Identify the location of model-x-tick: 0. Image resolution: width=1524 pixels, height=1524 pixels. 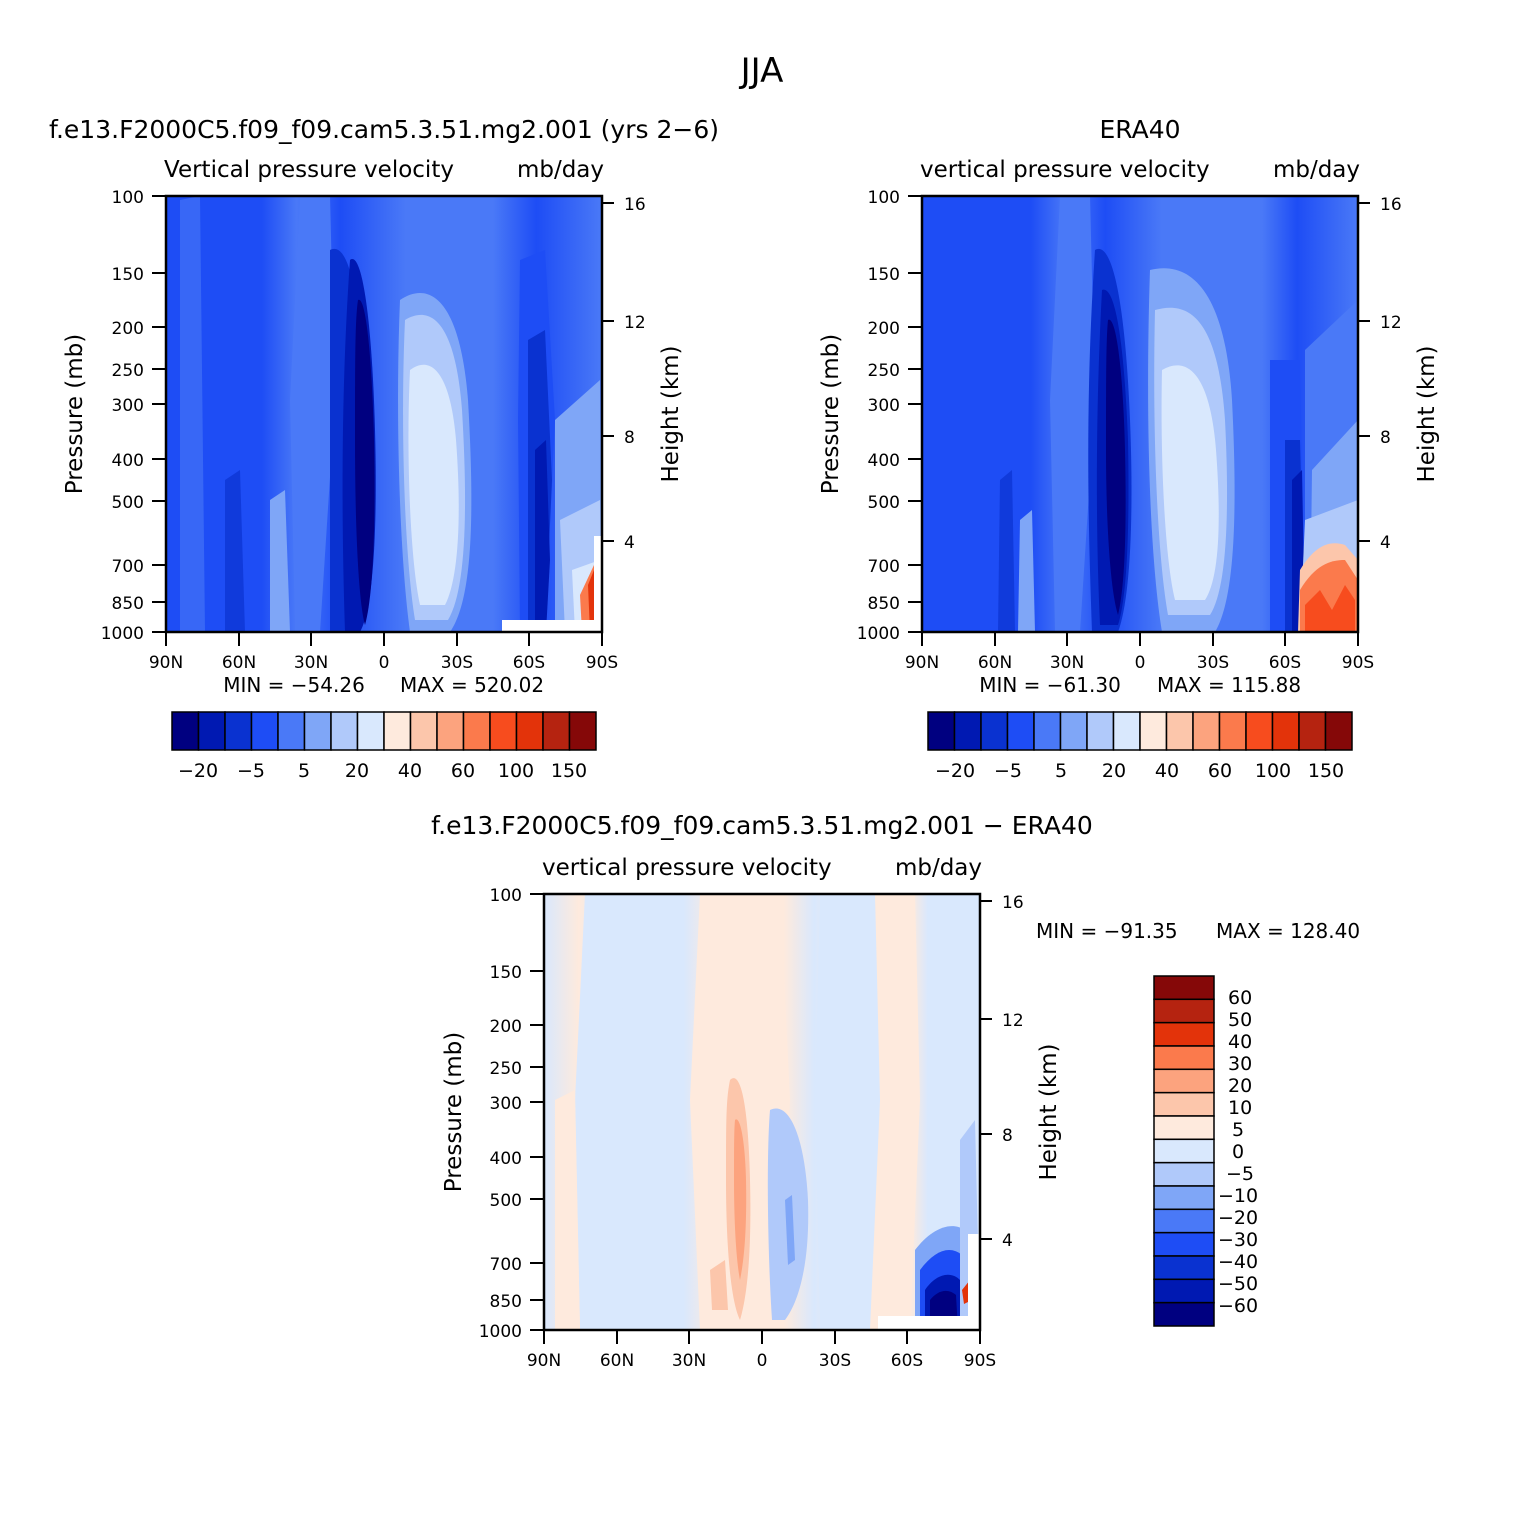
(384, 663).